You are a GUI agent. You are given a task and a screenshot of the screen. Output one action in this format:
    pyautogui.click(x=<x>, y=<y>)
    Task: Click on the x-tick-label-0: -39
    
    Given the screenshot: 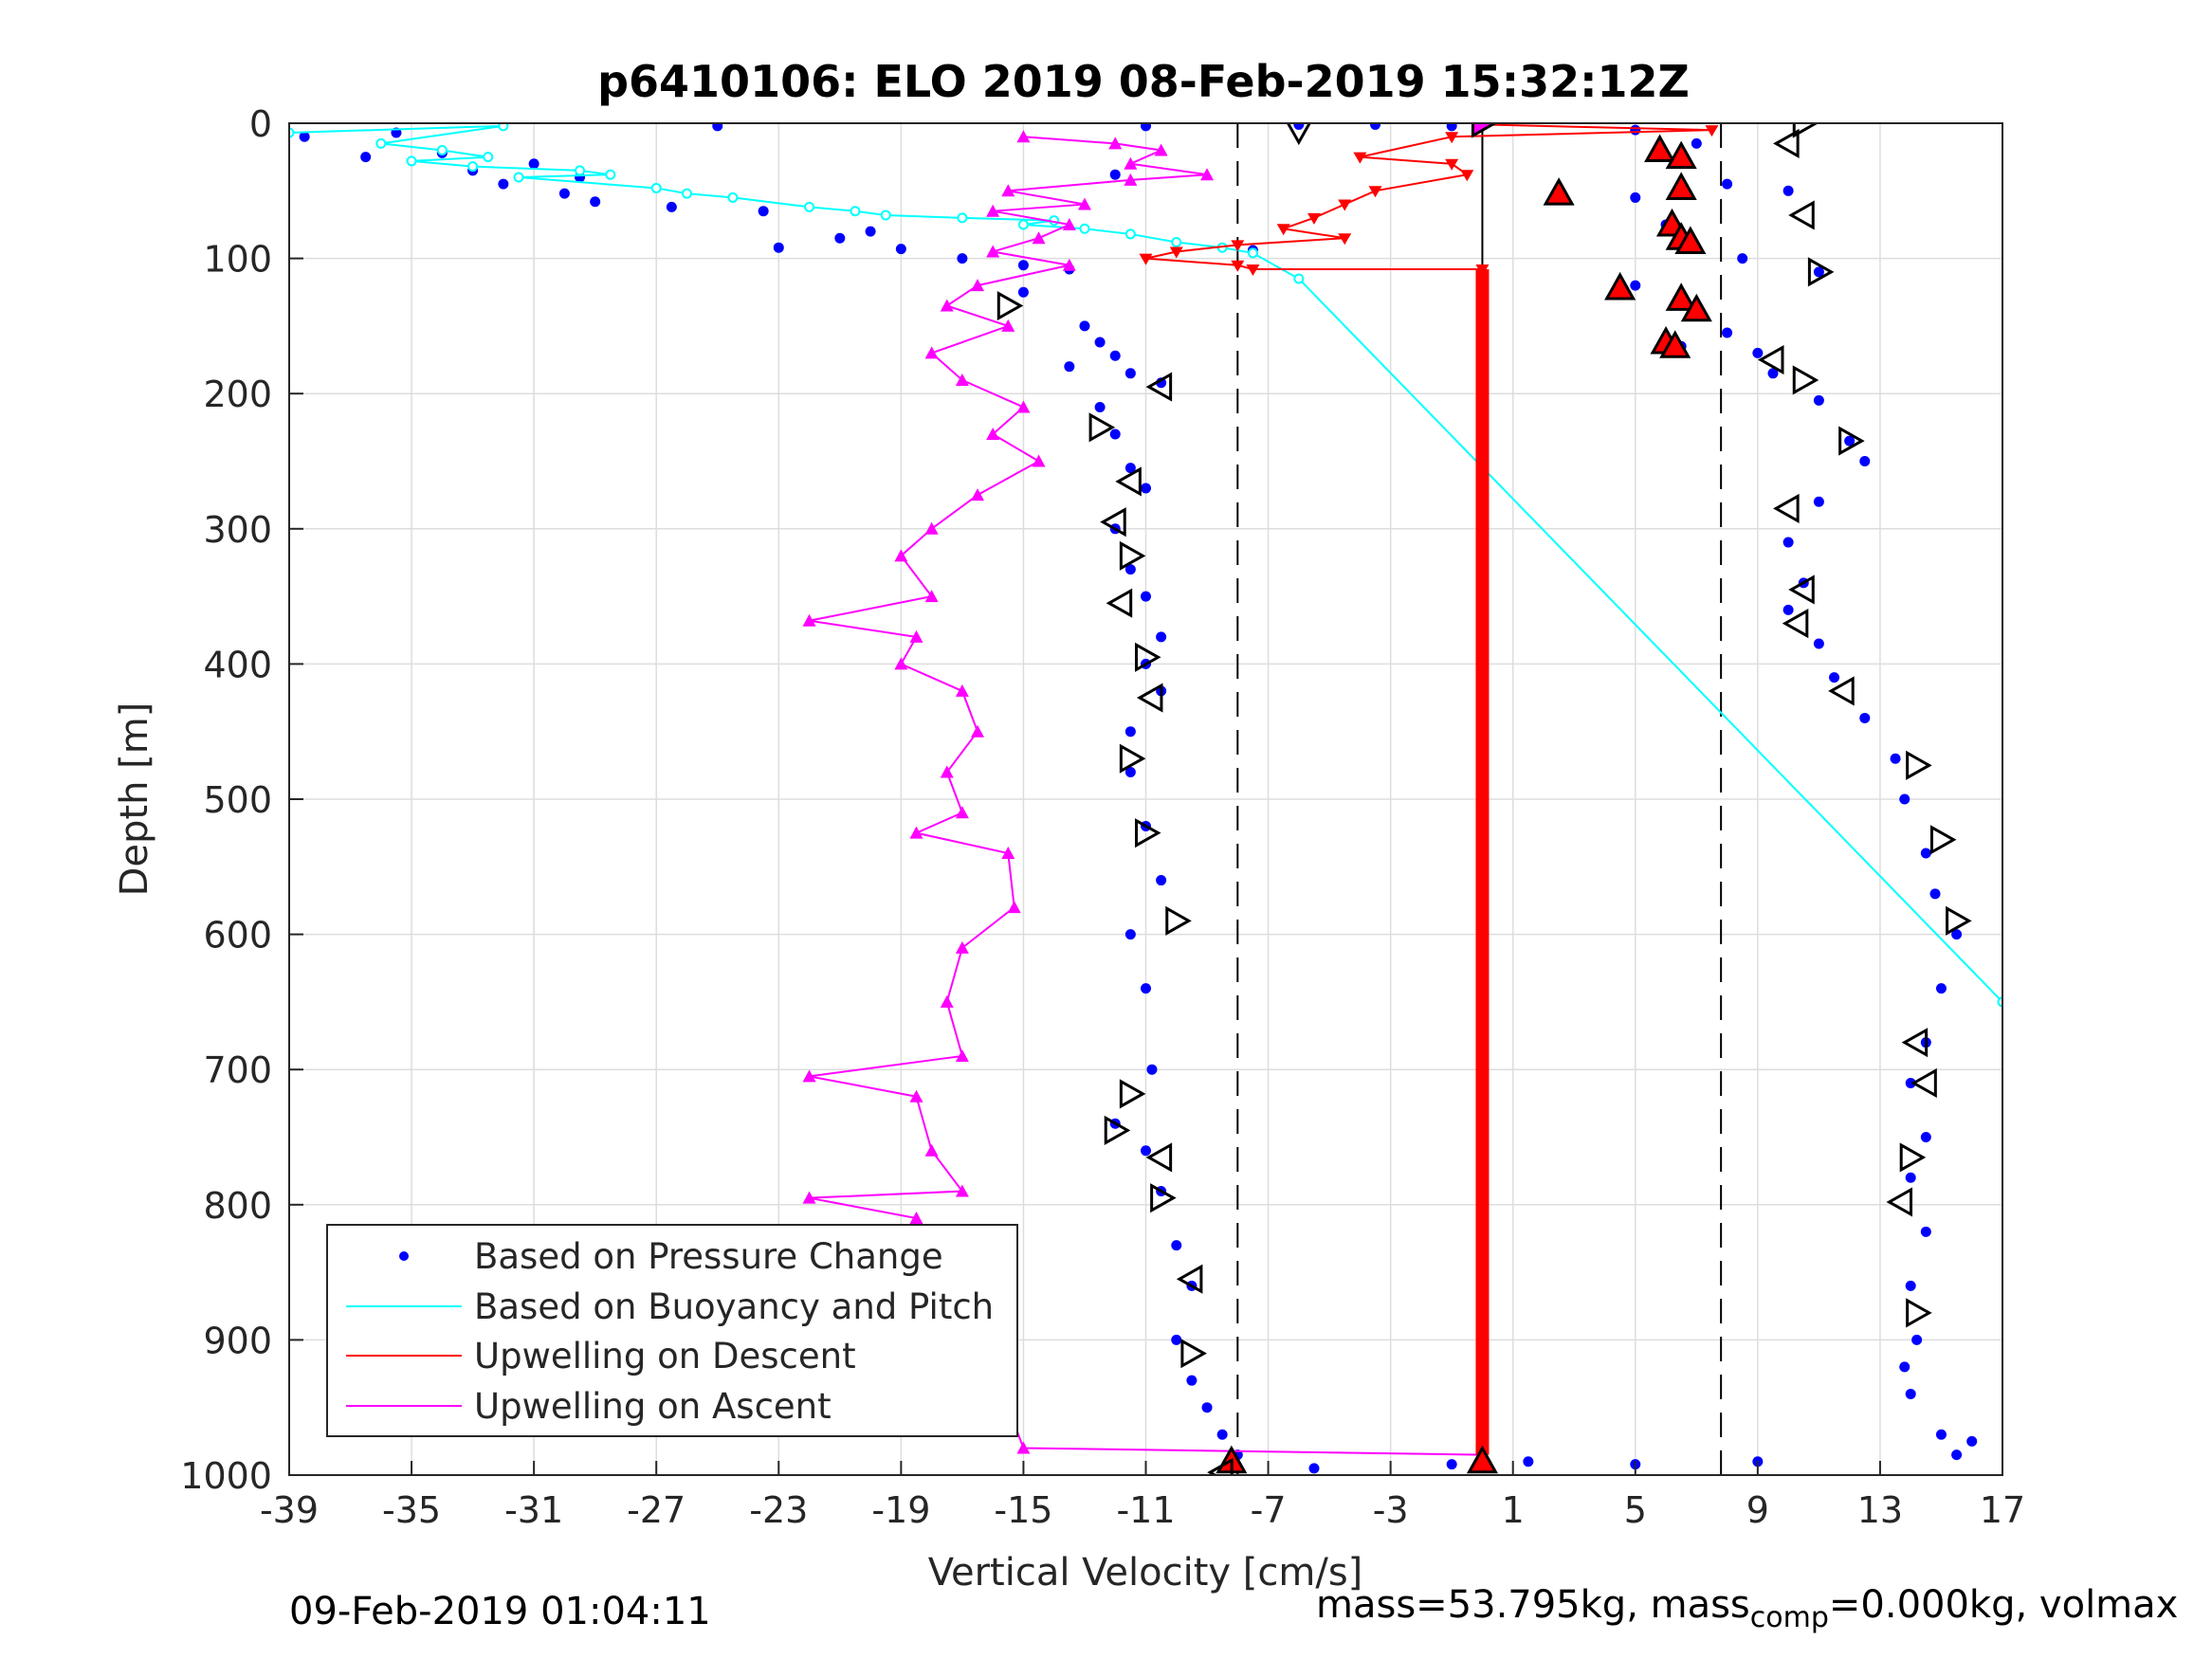 What is the action you would take?
    pyautogui.click(x=289, y=1510)
    